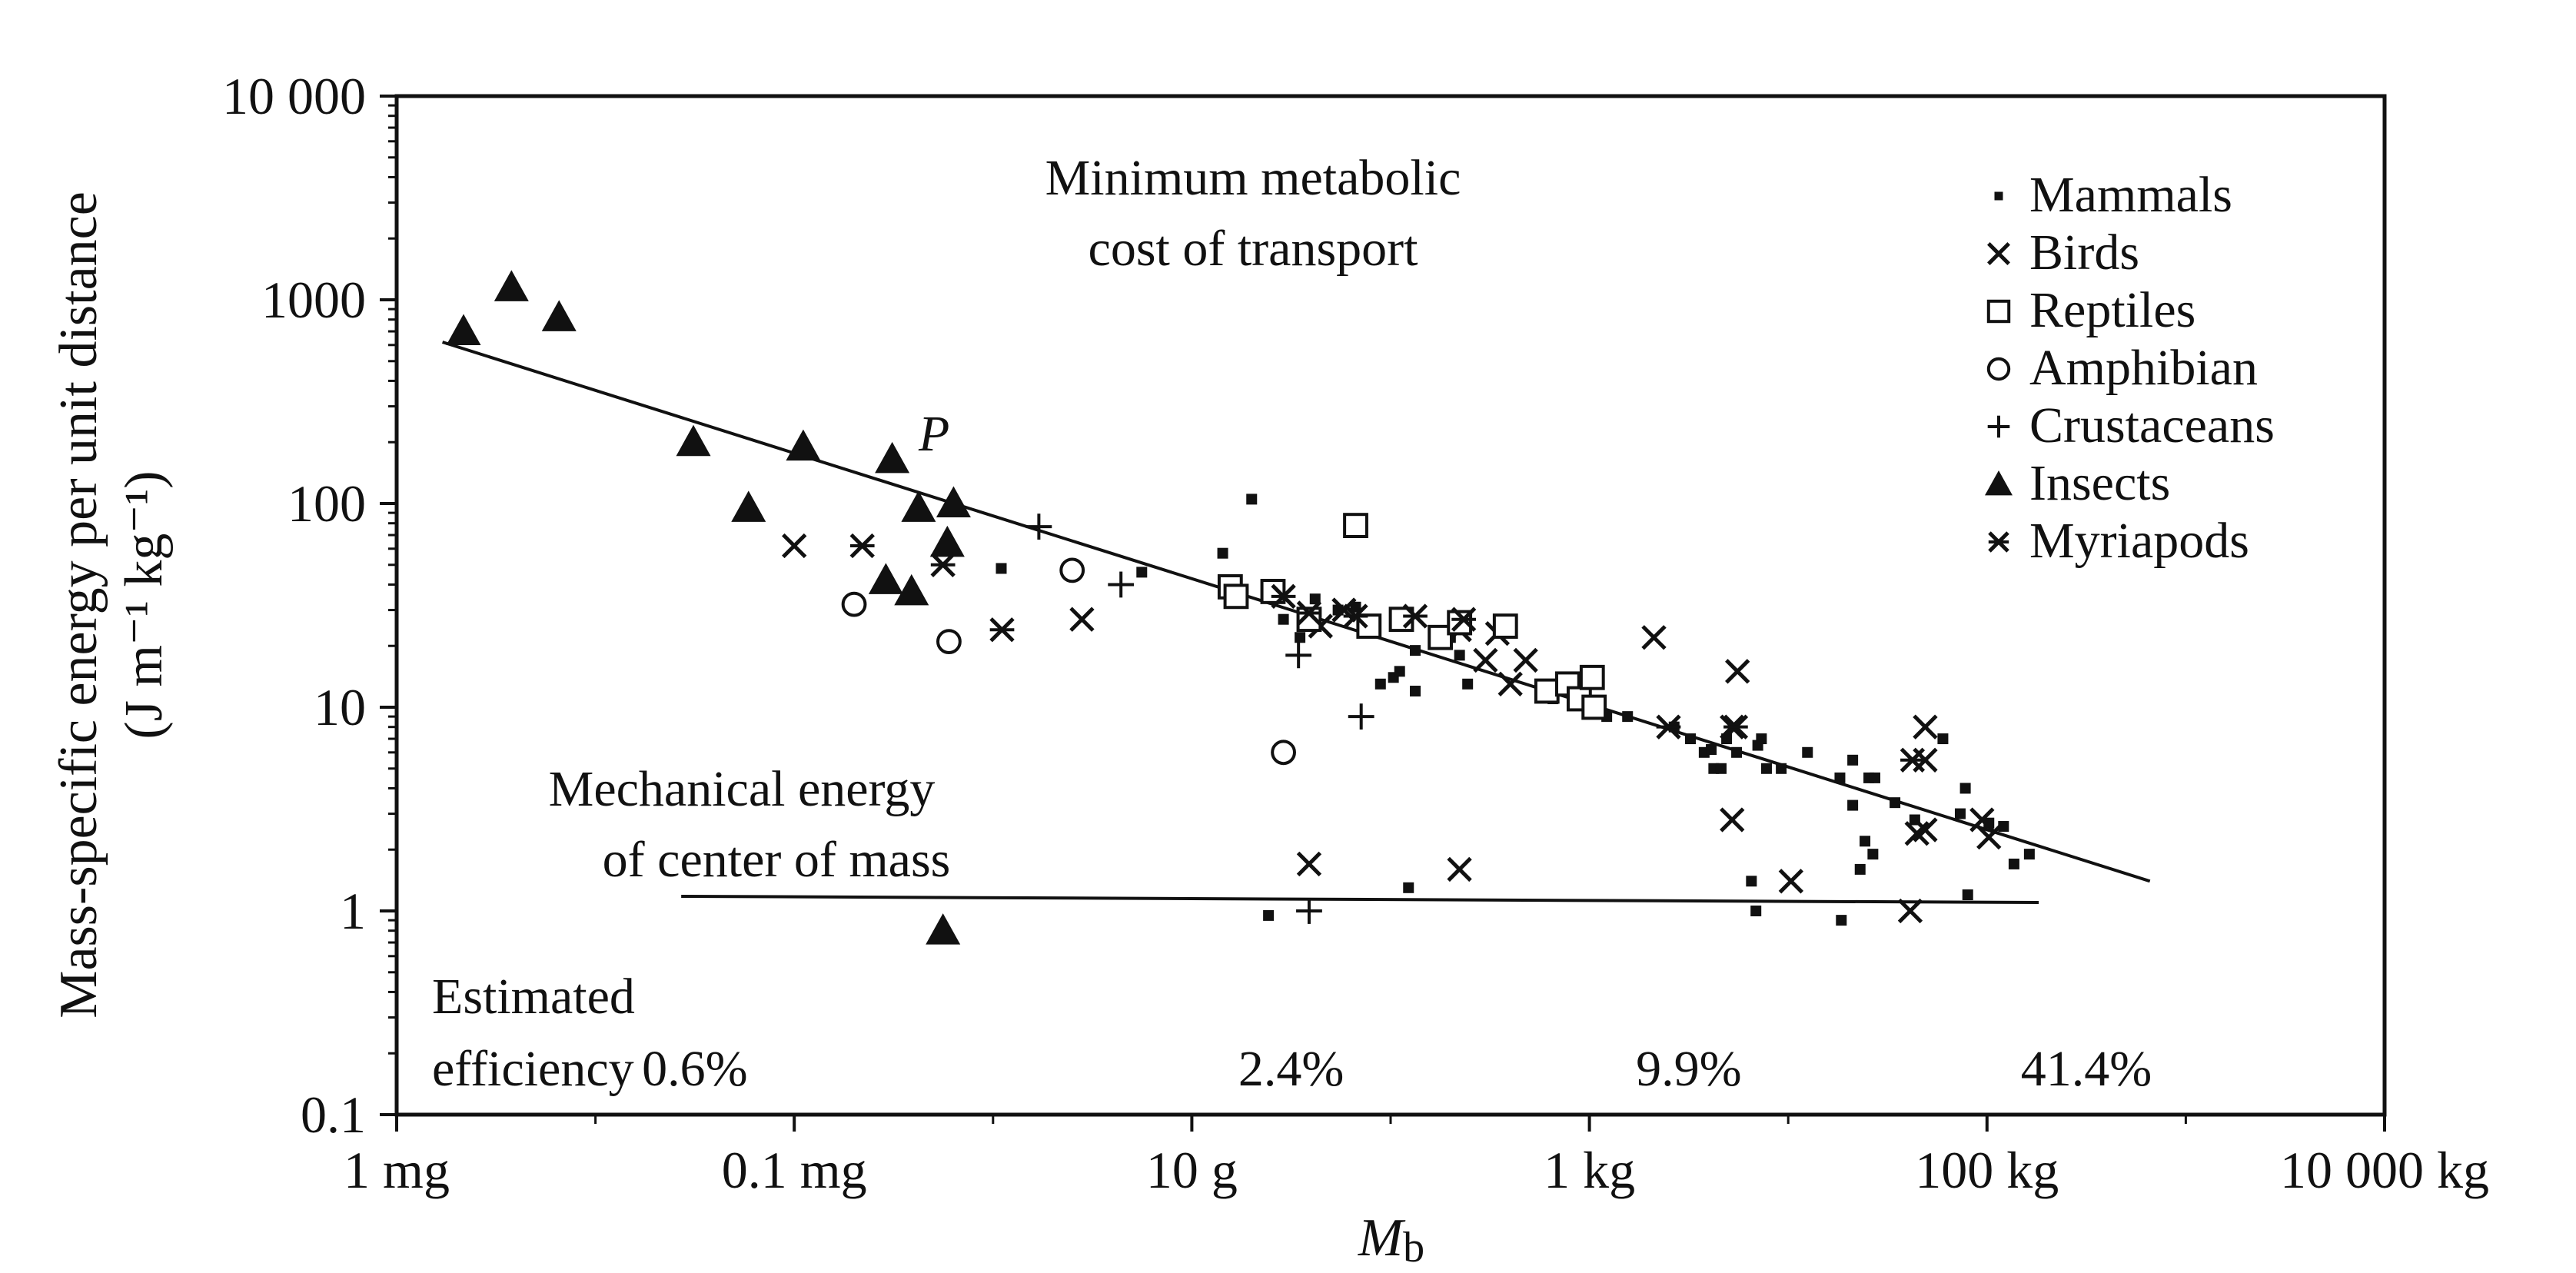  I want to click on legend-label: Myriapods, so click(2139, 541).